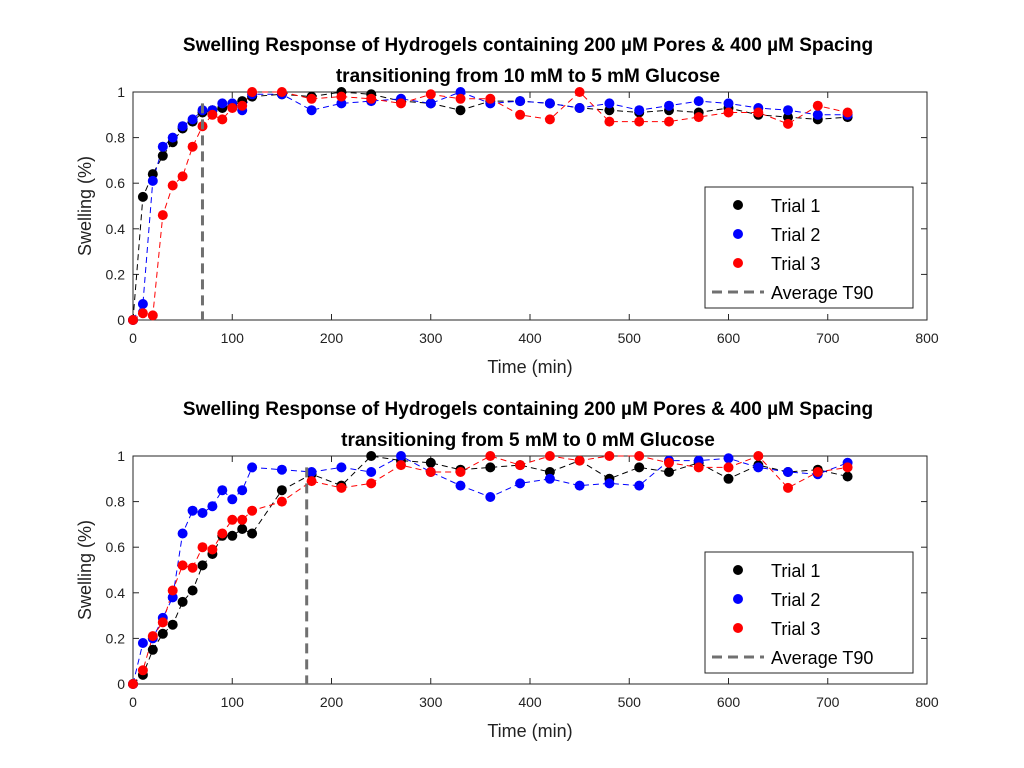 This screenshot has width=1024, height=768. What do you see at coordinates (729, 702) in the screenshot?
I see `chart-2-x-tick-label: 600` at bounding box center [729, 702].